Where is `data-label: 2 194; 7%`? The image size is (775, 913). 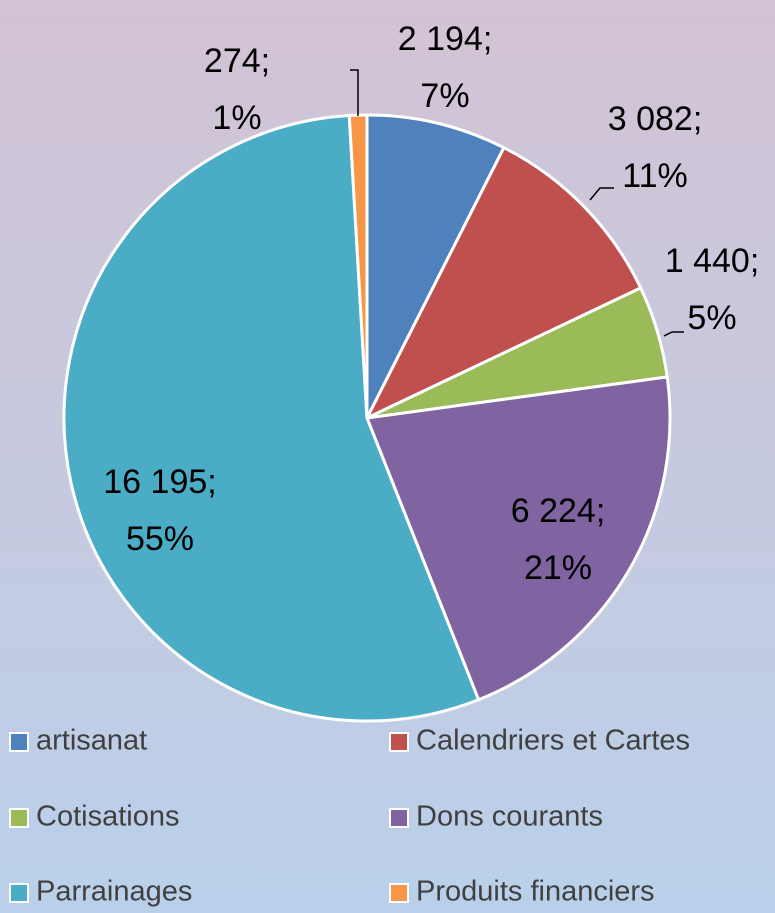
data-label: 2 194; 7% is located at coordinates (445, 67).